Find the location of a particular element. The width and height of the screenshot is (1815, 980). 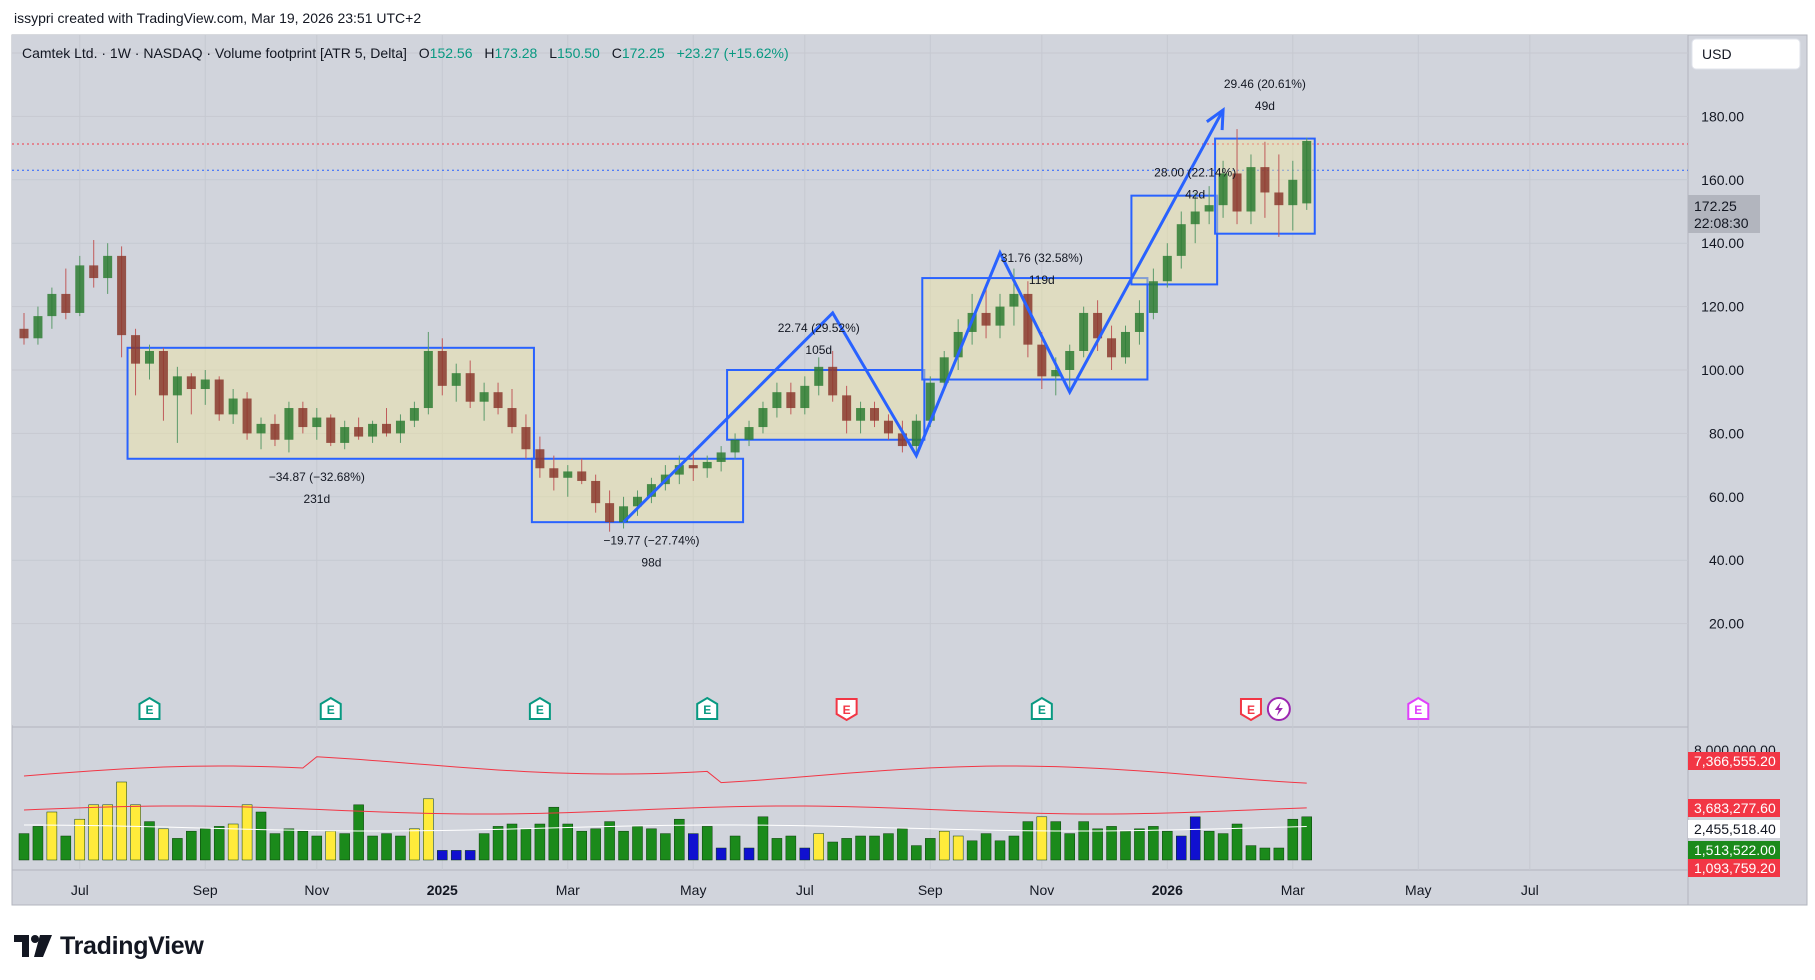

volume-scale-label: 3,683,277.60 is located at coordinates (1735, 808).